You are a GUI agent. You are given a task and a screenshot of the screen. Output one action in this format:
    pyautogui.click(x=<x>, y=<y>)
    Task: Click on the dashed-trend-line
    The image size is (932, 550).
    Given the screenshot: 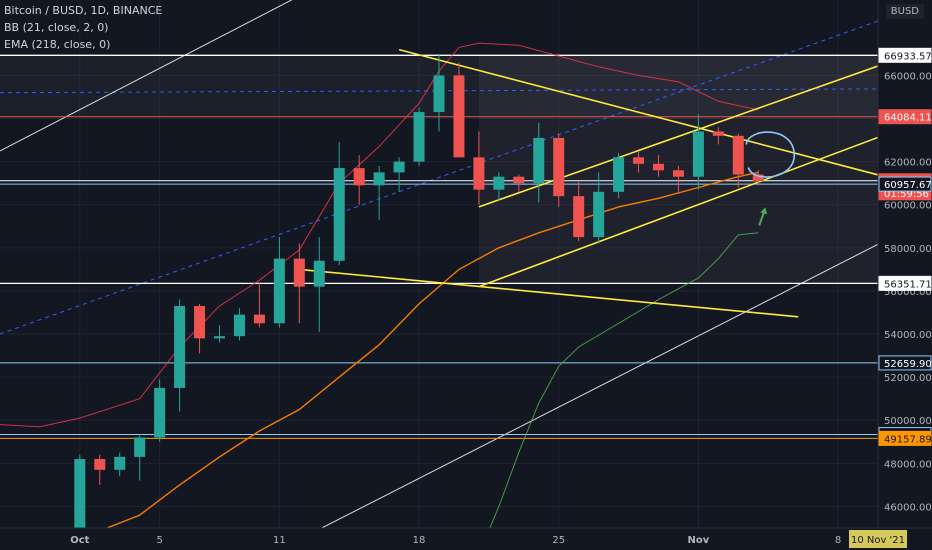 What is the action you would take?
    pyautogui.click(x=466, y=91)
    